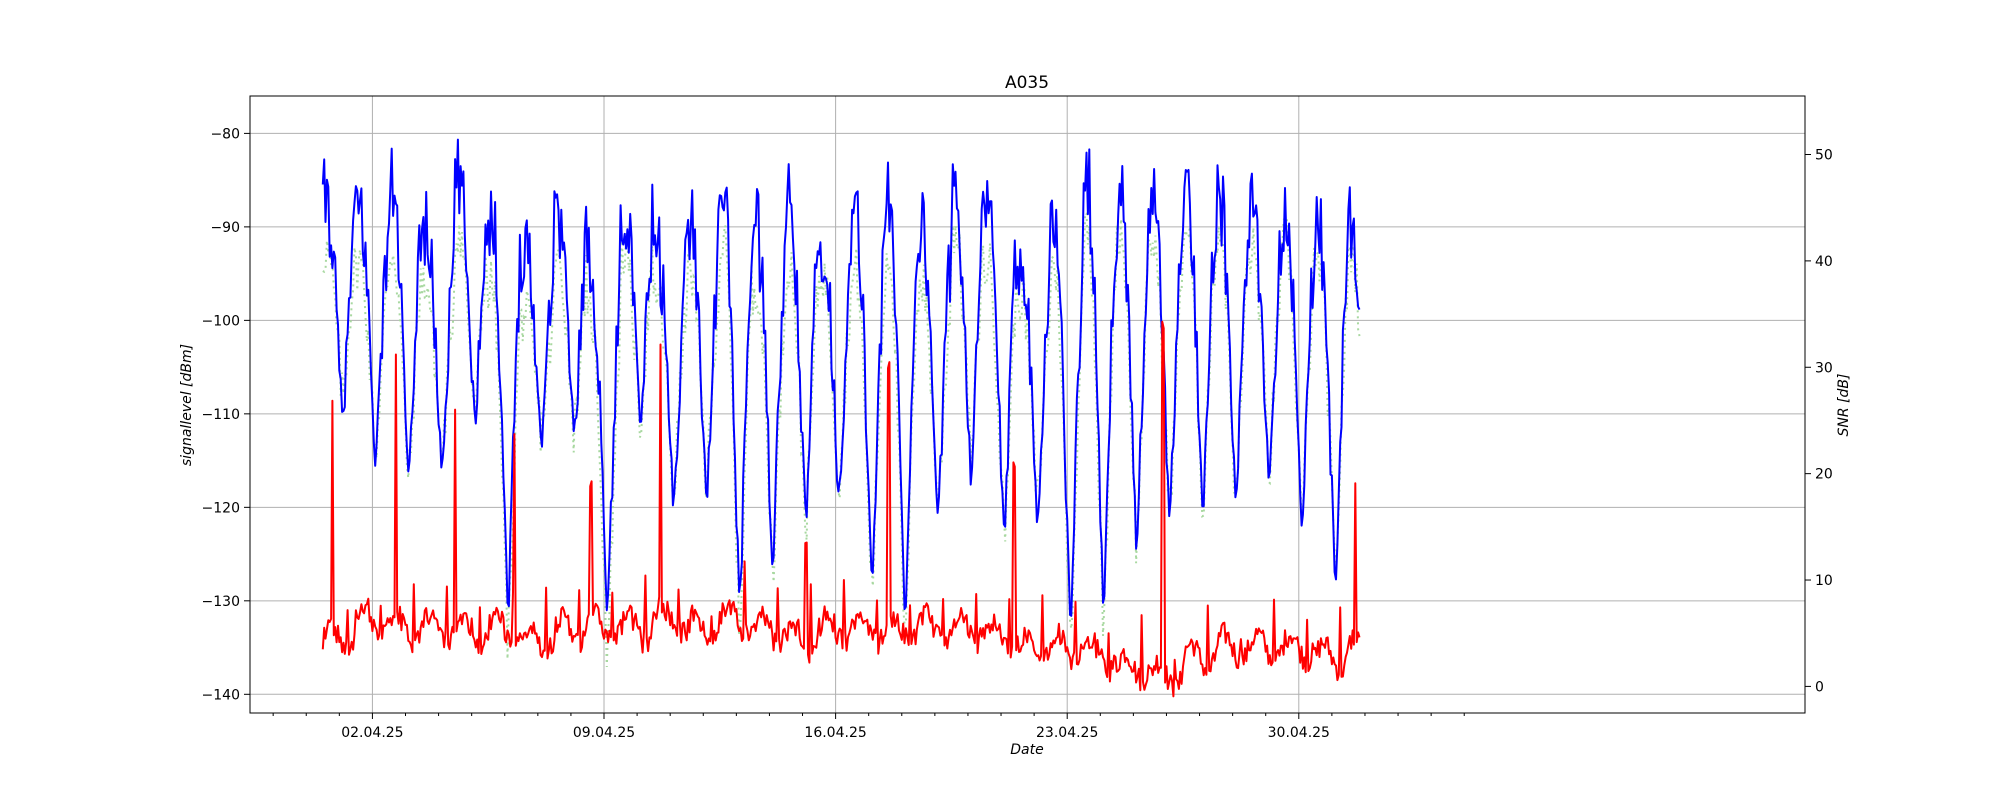 The height and width of the screenshot is (804, 2000). Describe the element at coordinates (1026, 750) in the screenshot. I see `x-axis-label: Date` at that location.